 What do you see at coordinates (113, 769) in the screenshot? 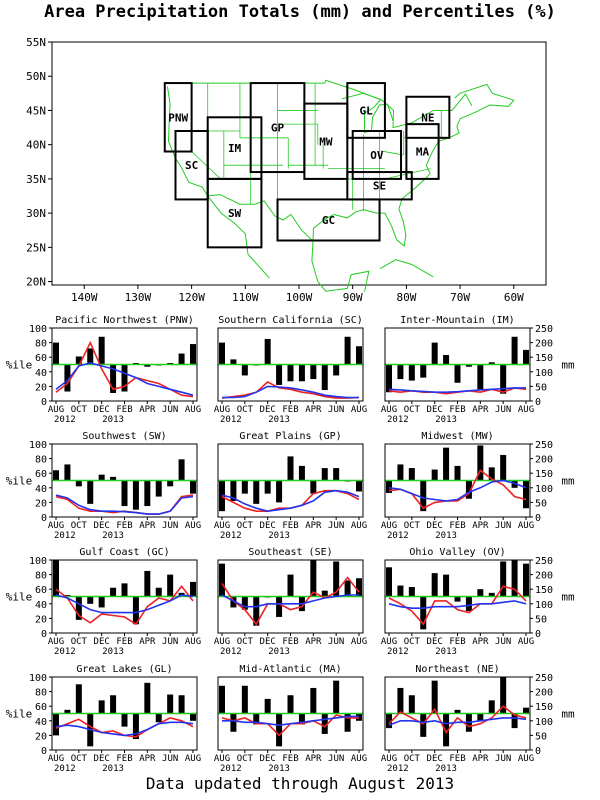
I see `year-label: 2013` at bounding box center [113, 769].